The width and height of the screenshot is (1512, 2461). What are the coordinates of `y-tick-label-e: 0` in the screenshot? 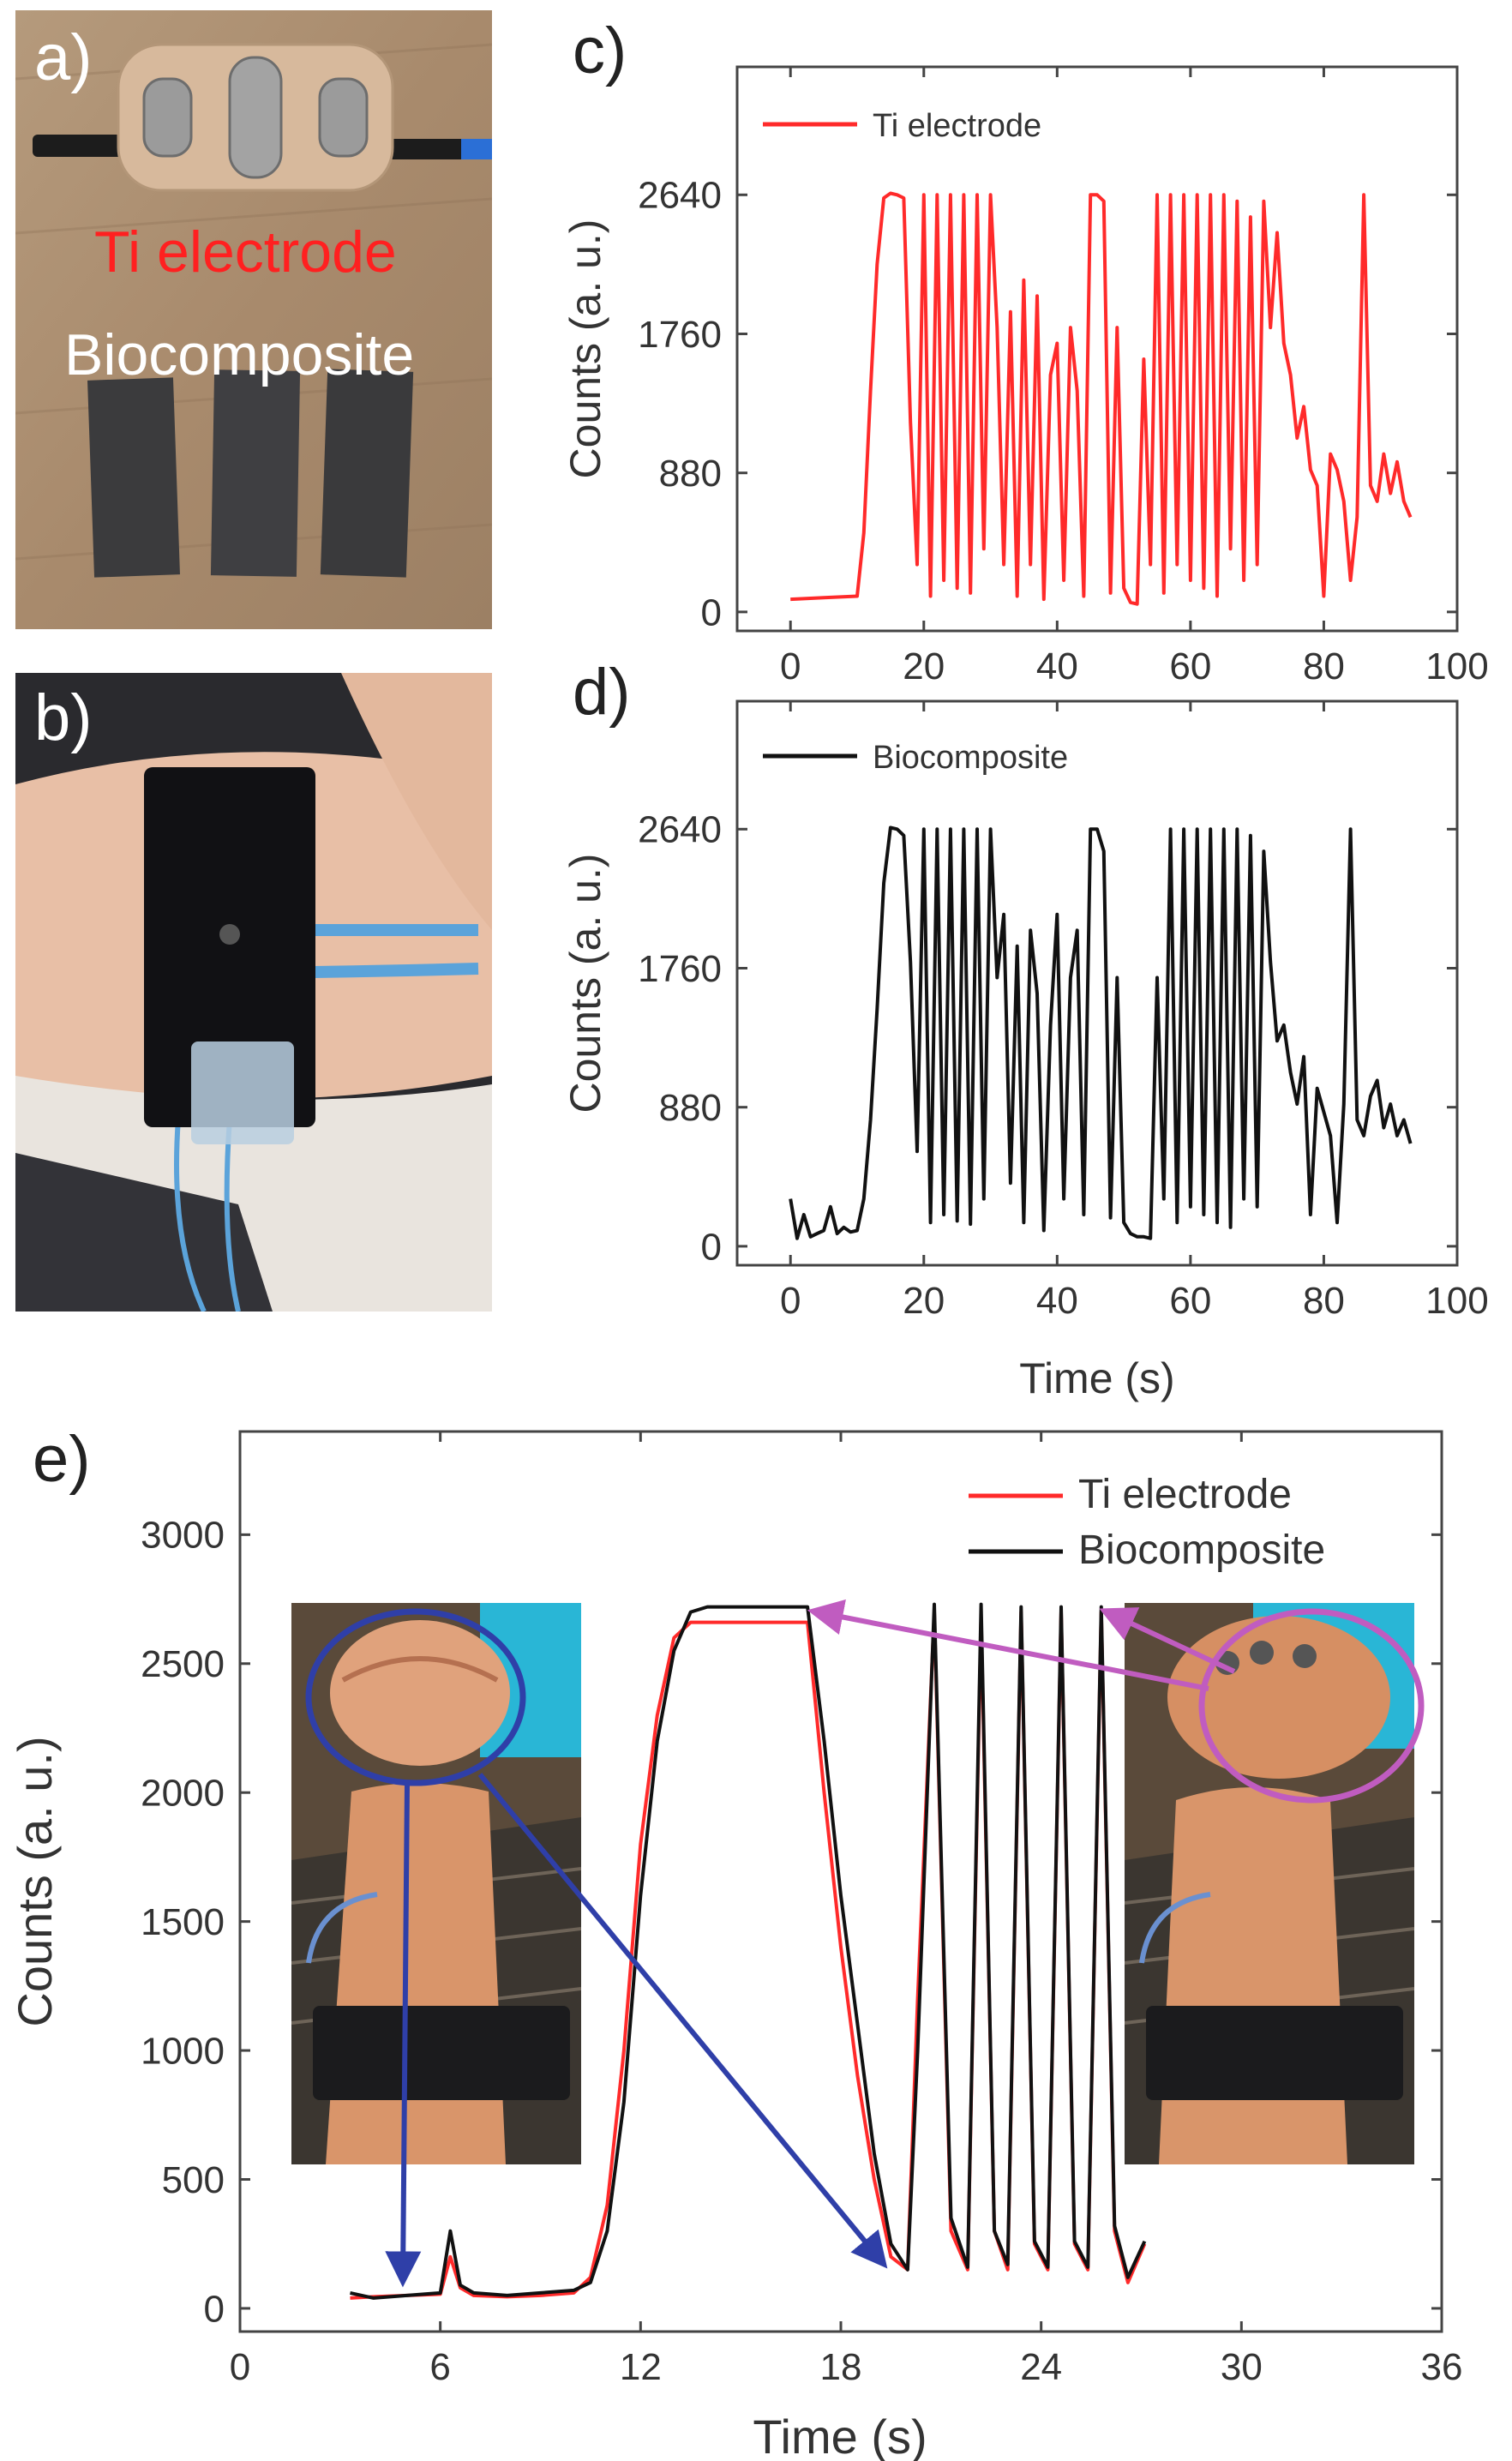 It's located at (214, 2309).